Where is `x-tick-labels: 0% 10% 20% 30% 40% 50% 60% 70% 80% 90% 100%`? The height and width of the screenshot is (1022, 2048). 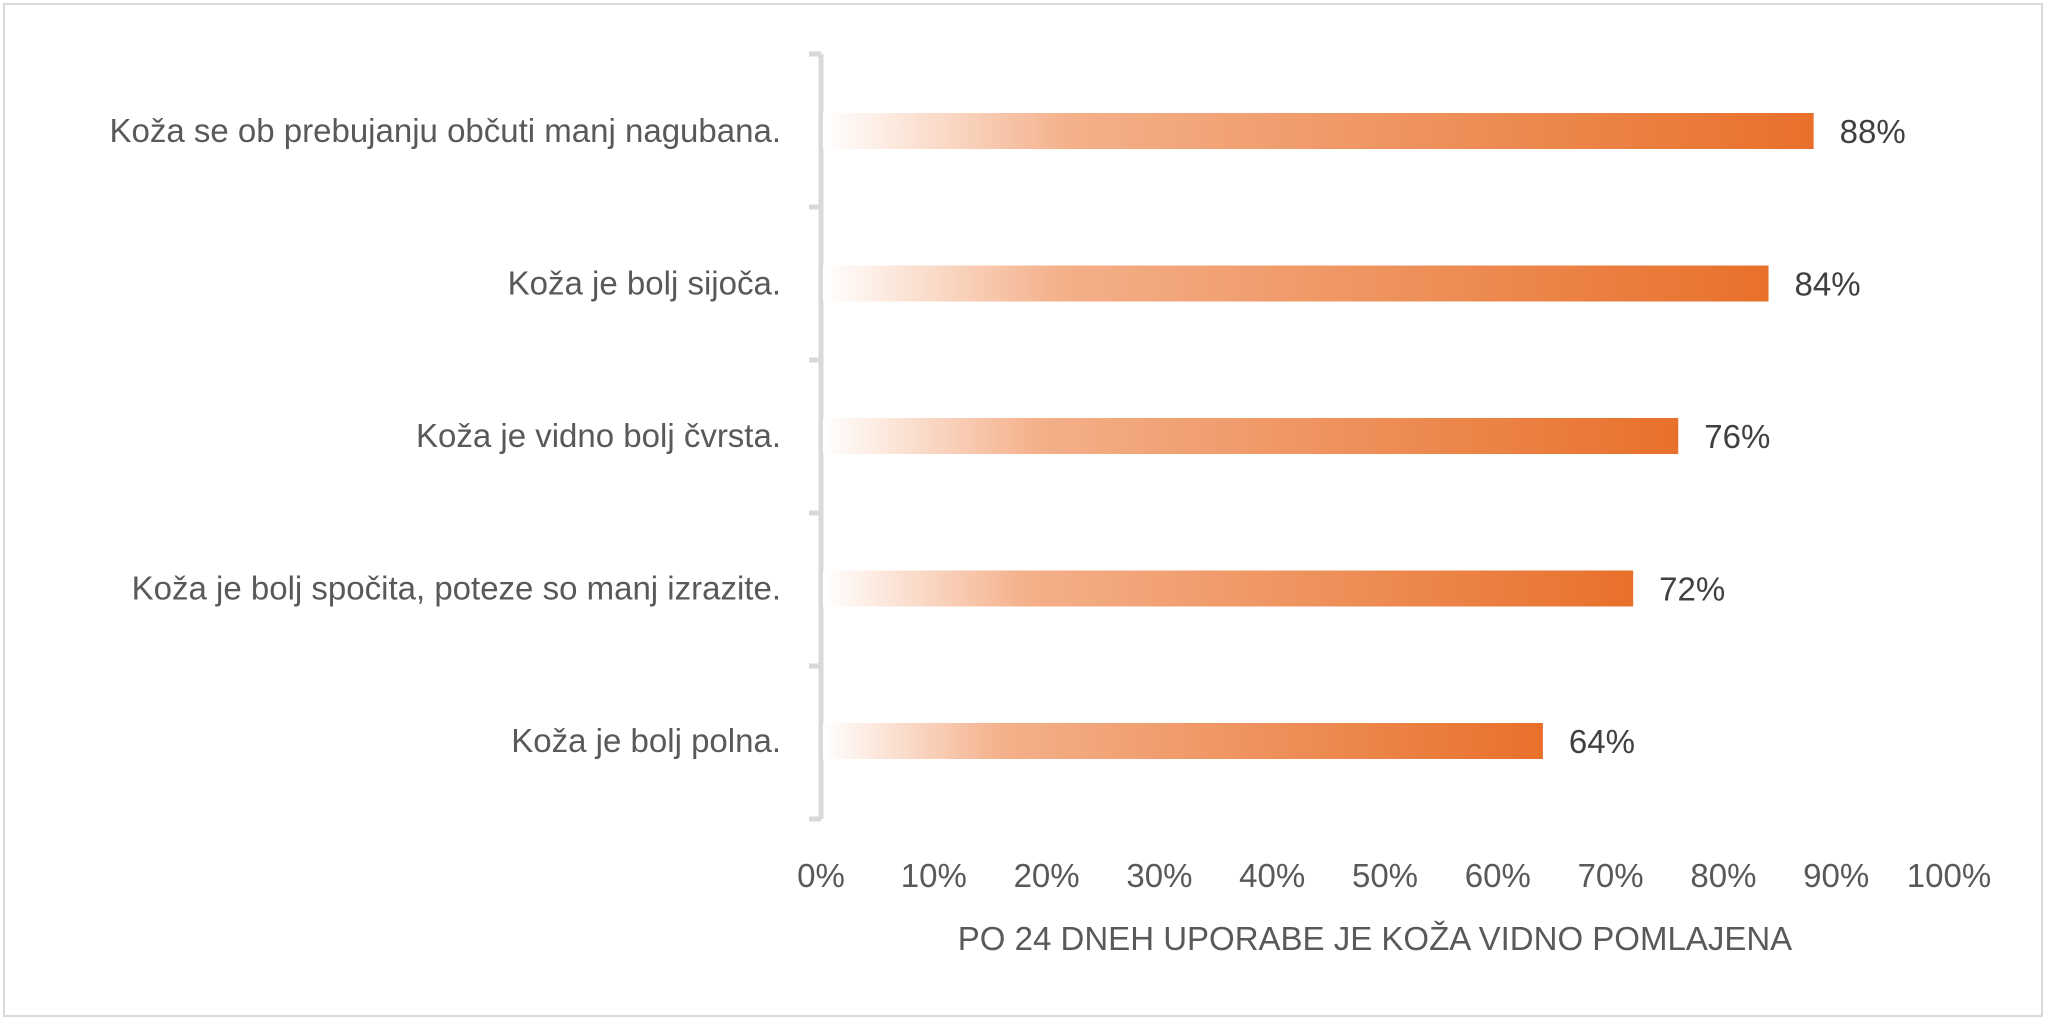
x-tick-labels: 0% 10% 20% 30% 40% 50% 60% 70% 80% 90% 100% is located at coordinates (1394, 875).